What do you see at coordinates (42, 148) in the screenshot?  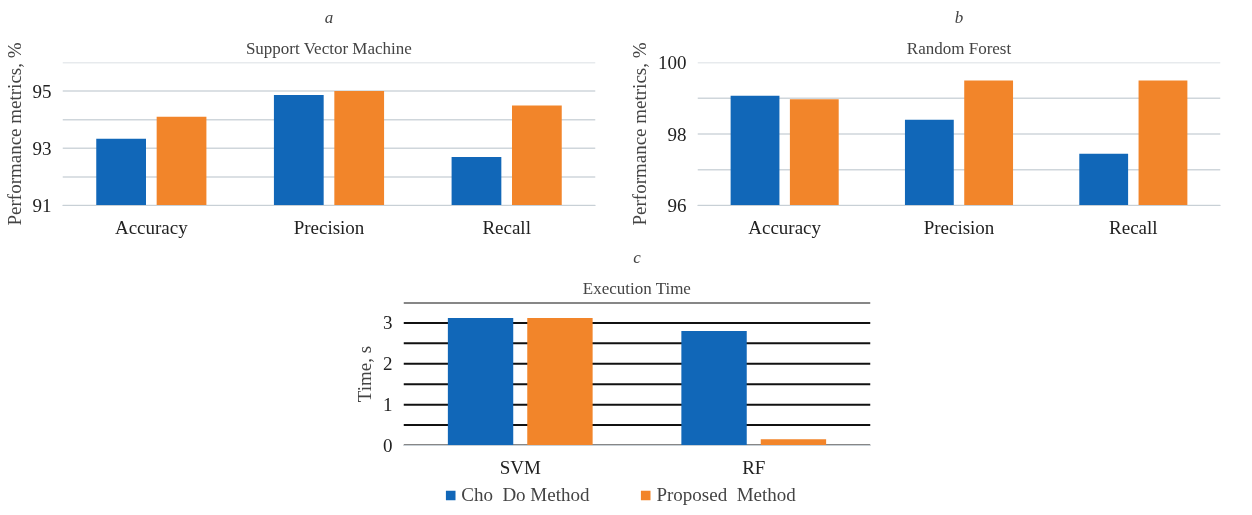 I see `y-tick-label: 93` at bounding box center [42, 148].